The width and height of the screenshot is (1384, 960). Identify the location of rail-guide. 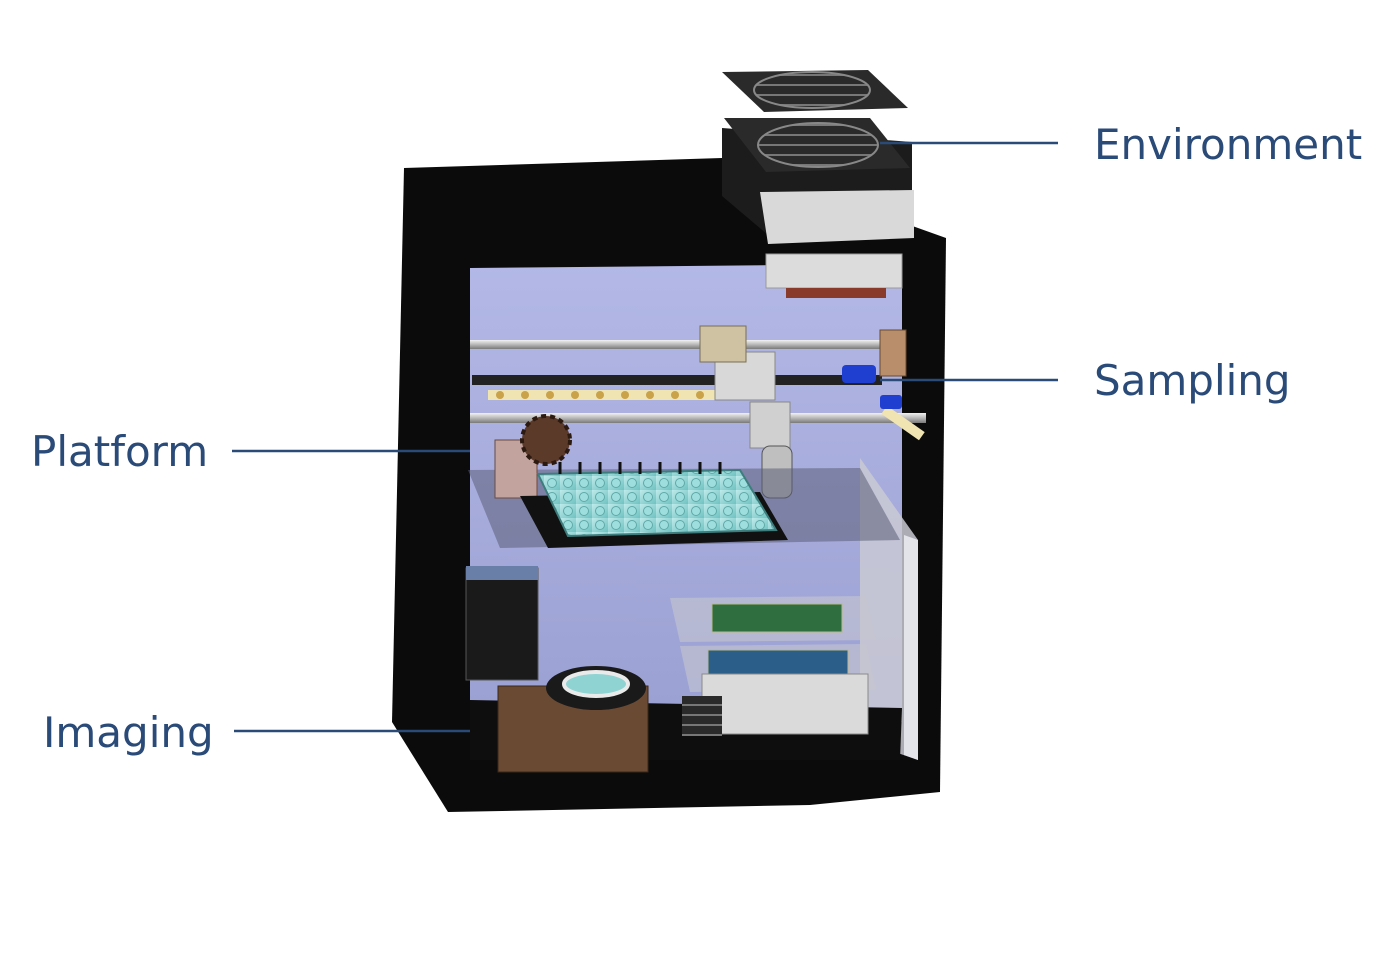
(613, 395).